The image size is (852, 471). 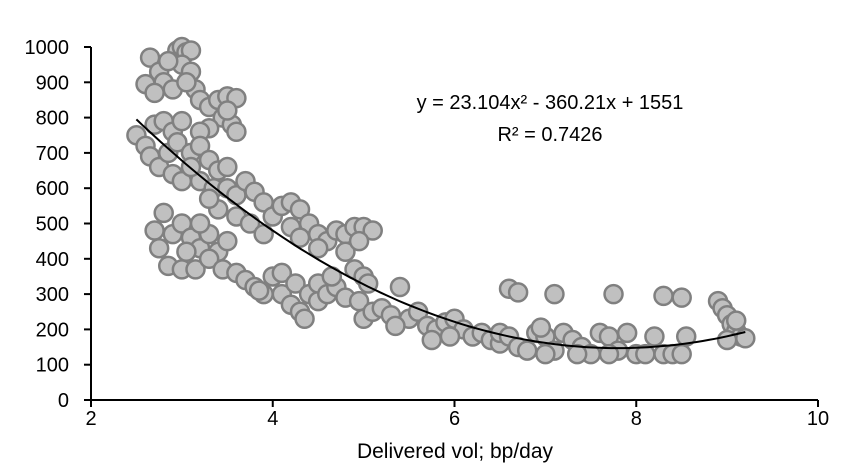 I want to click on y-tick-label: 100, so click(x=52, y=366).